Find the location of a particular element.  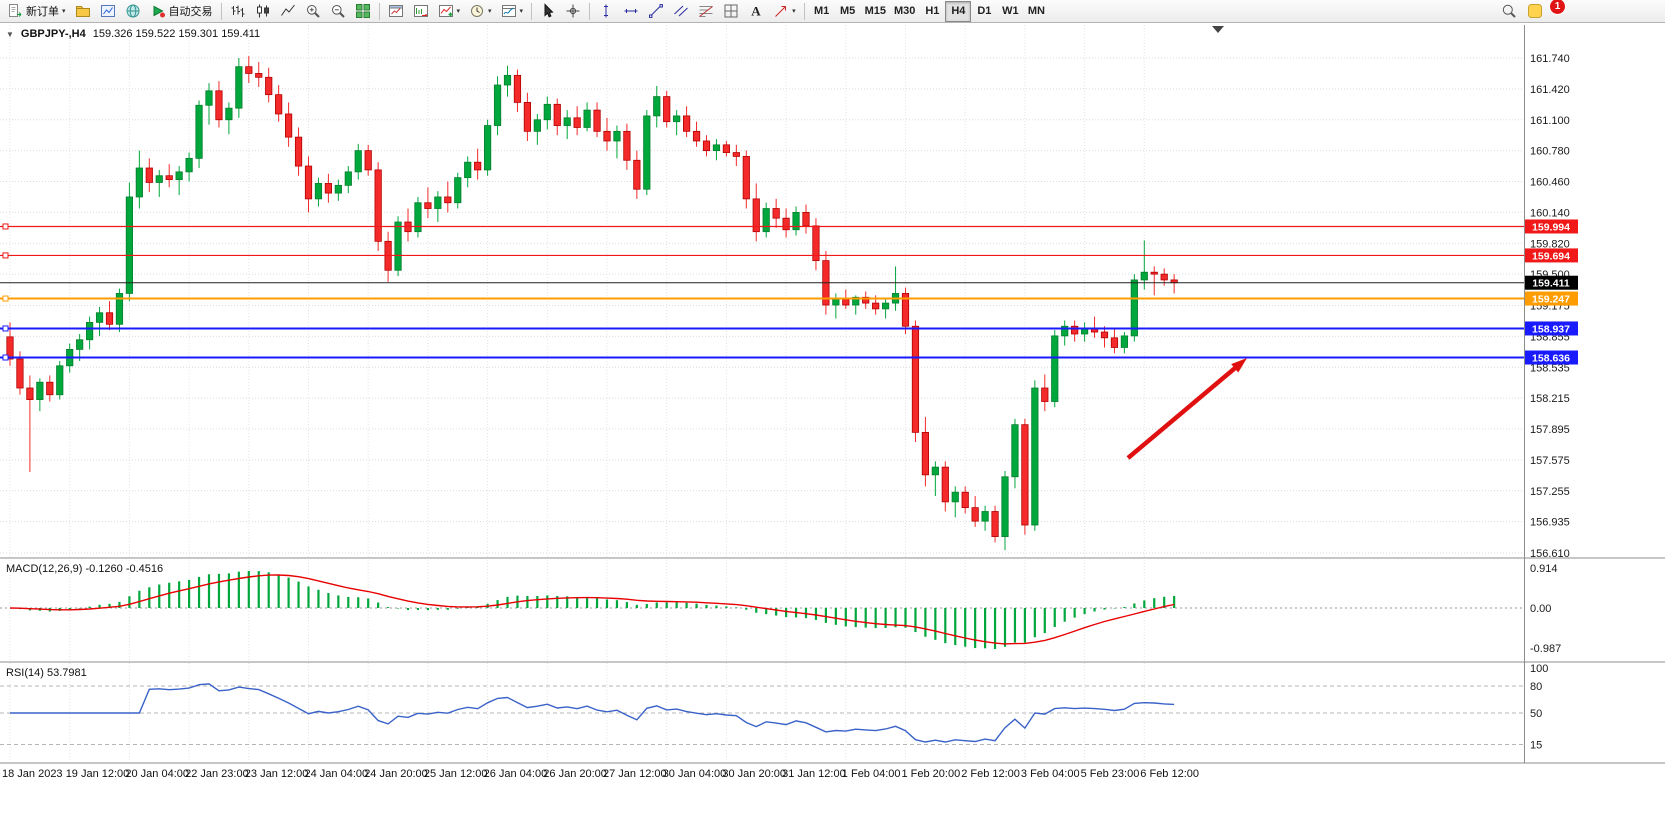

line-chart-icon is located at coordinates (287, 10).